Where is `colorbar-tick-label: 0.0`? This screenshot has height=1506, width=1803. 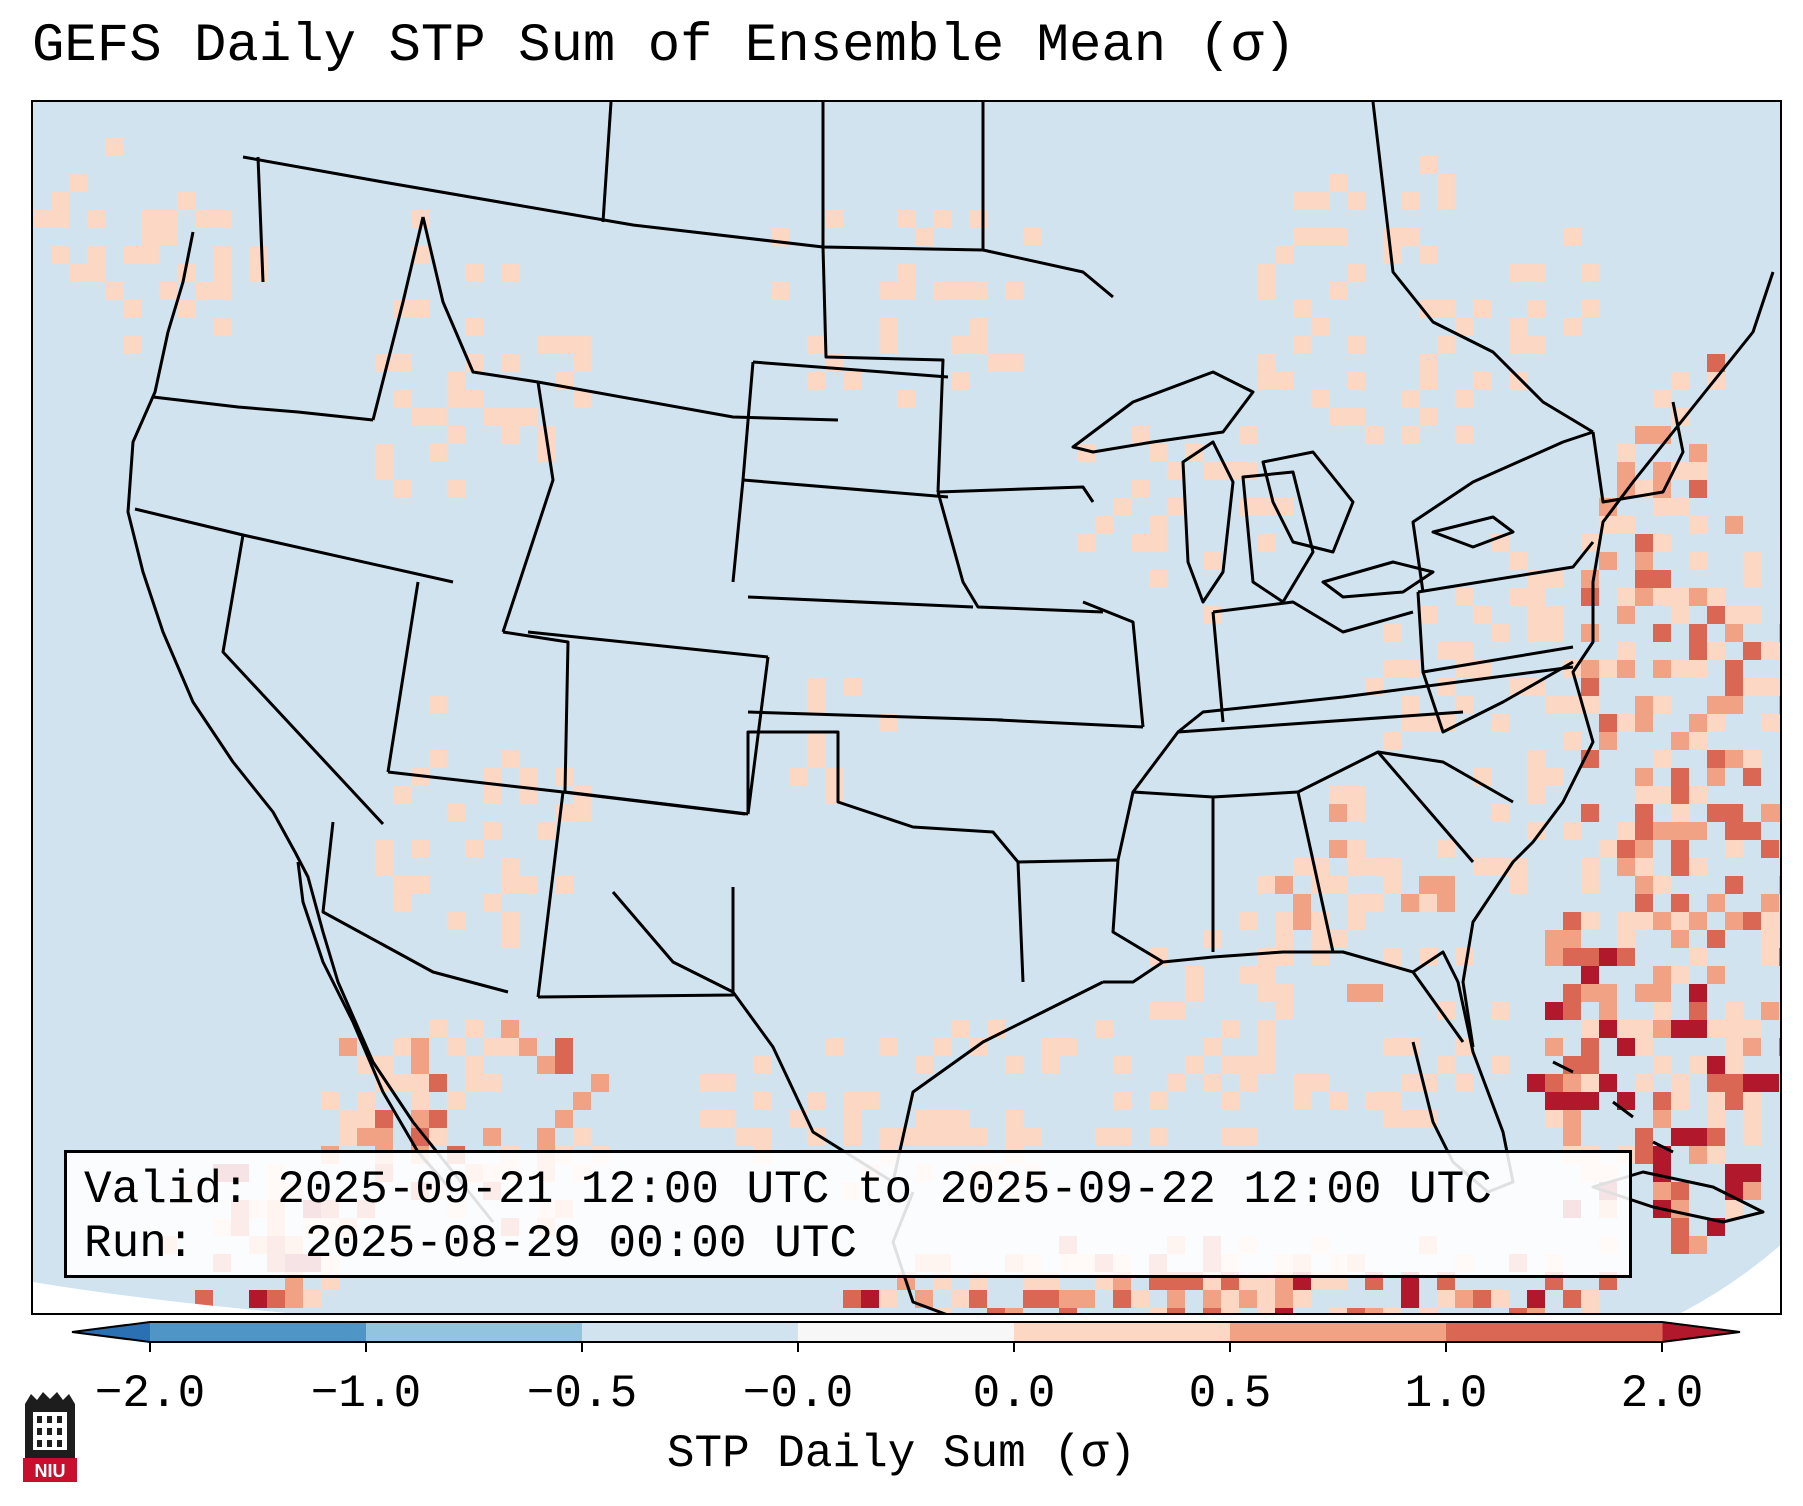
colorbar-tick-label: 0.0 is located at coordinates (1014, 1394).